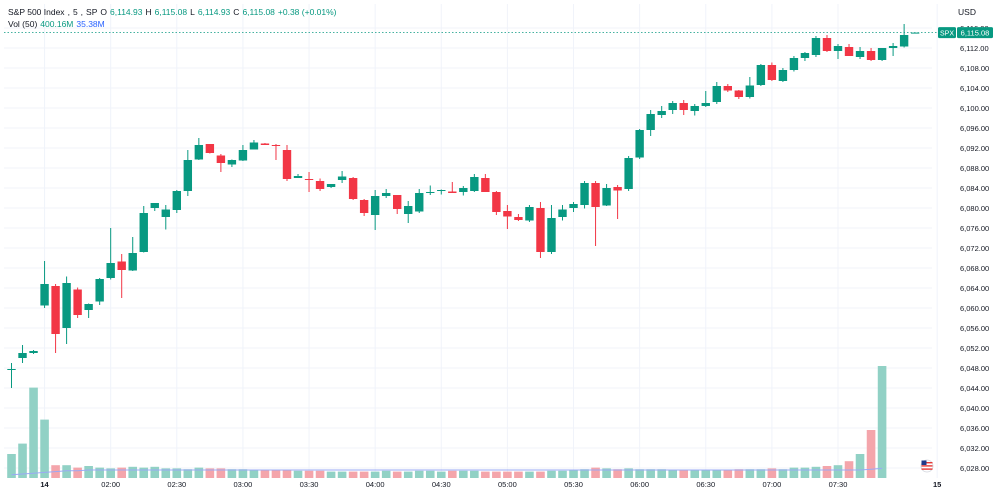  I want to click on y-tick-label-5: 6,048.00, so click(974, 368).